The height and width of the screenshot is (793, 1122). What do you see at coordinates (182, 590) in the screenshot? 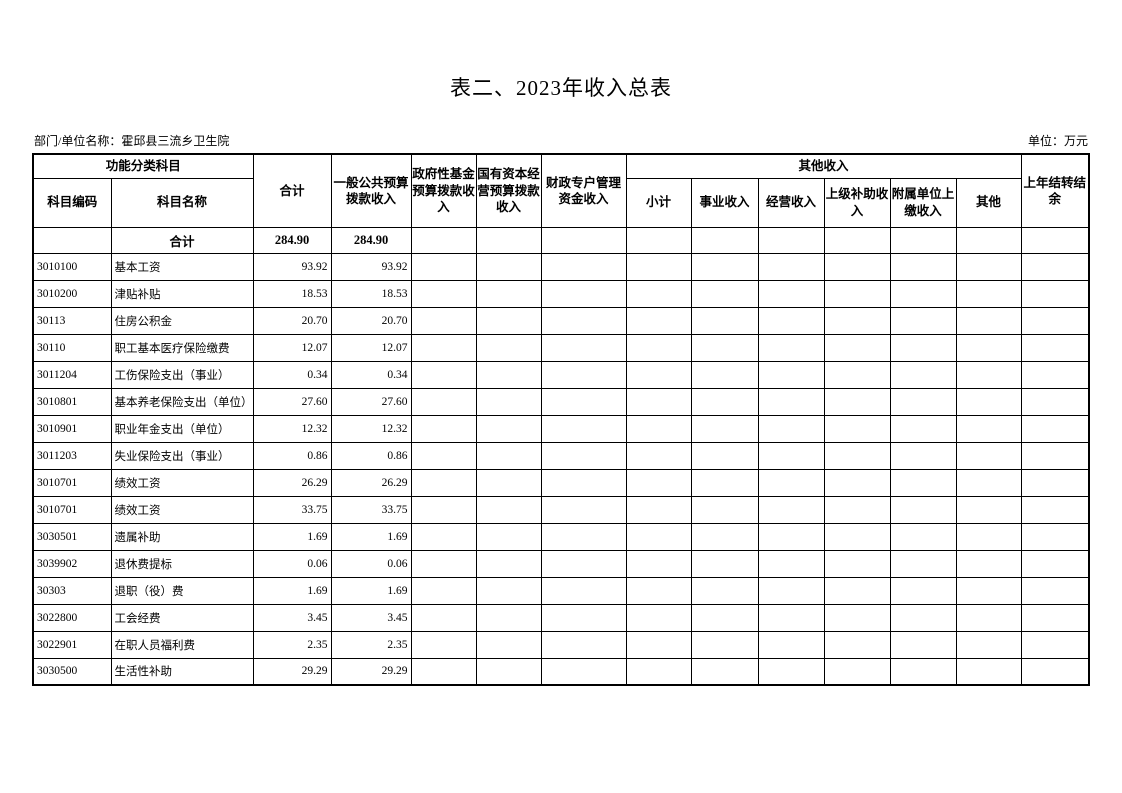
I see `cell-name: 退职（役）费` at bounding box center [182, 590].